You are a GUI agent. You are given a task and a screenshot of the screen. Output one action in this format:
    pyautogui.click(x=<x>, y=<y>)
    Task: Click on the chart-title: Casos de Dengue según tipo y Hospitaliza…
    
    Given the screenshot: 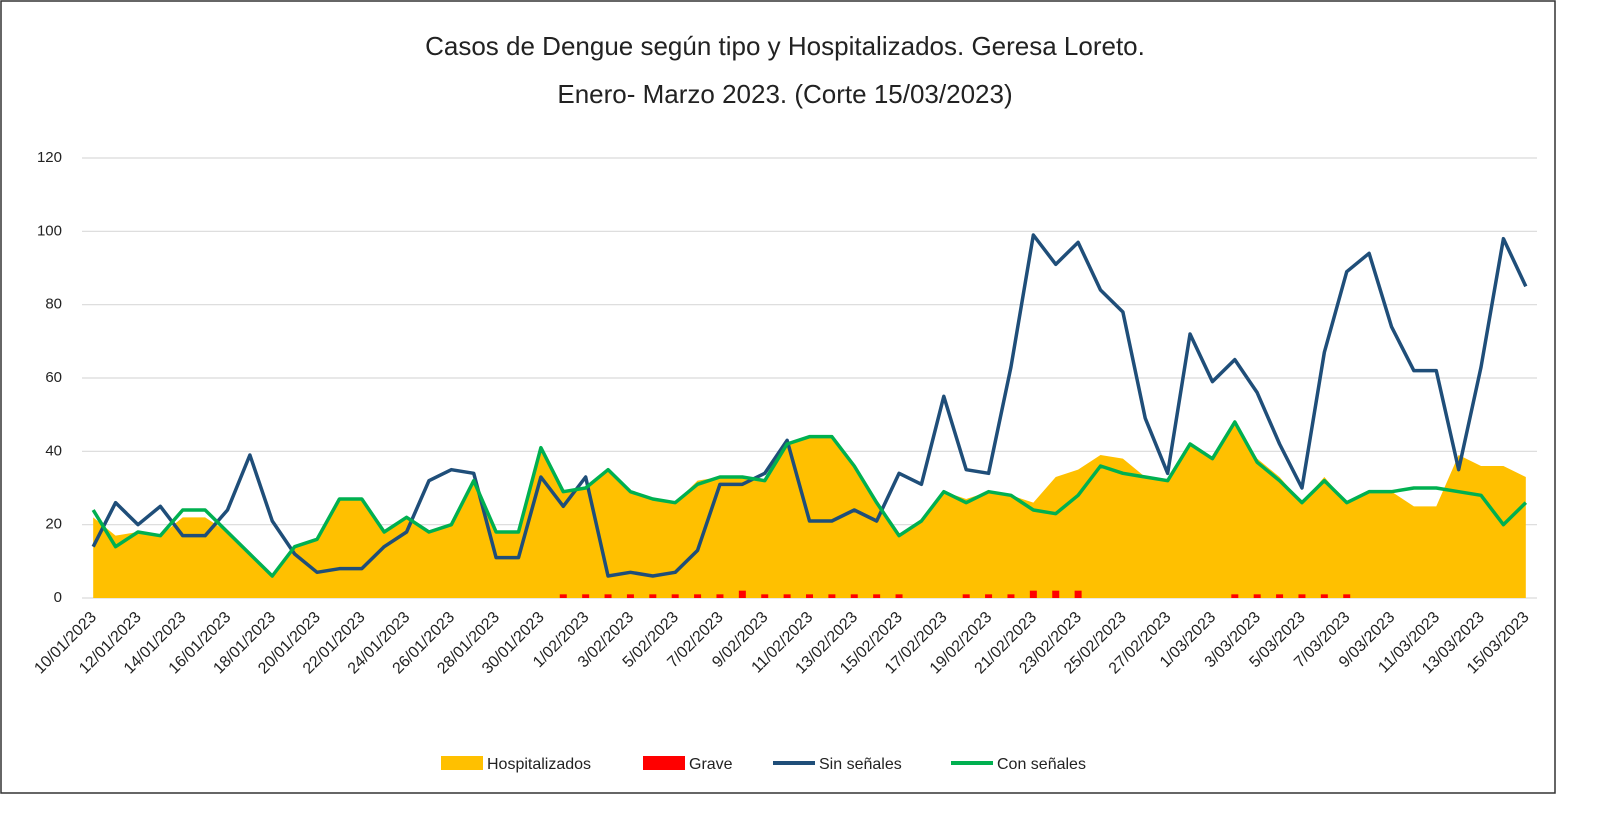 What is the action you would take?
    pyautogui.click(x=785, y=46)
    